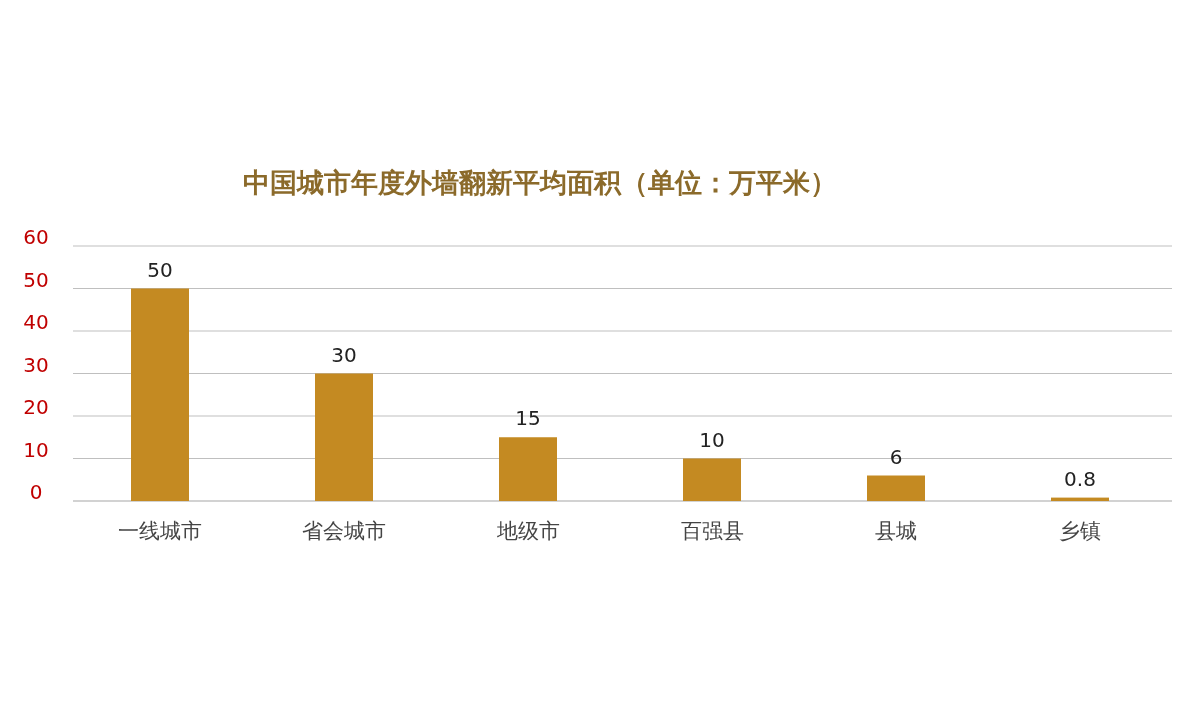 The width and height of the screenshot is (1185, 719). Describe the element at coordinates (160, 531) in the screenshot. I see `x-tick-label: 一线城市` at that location.